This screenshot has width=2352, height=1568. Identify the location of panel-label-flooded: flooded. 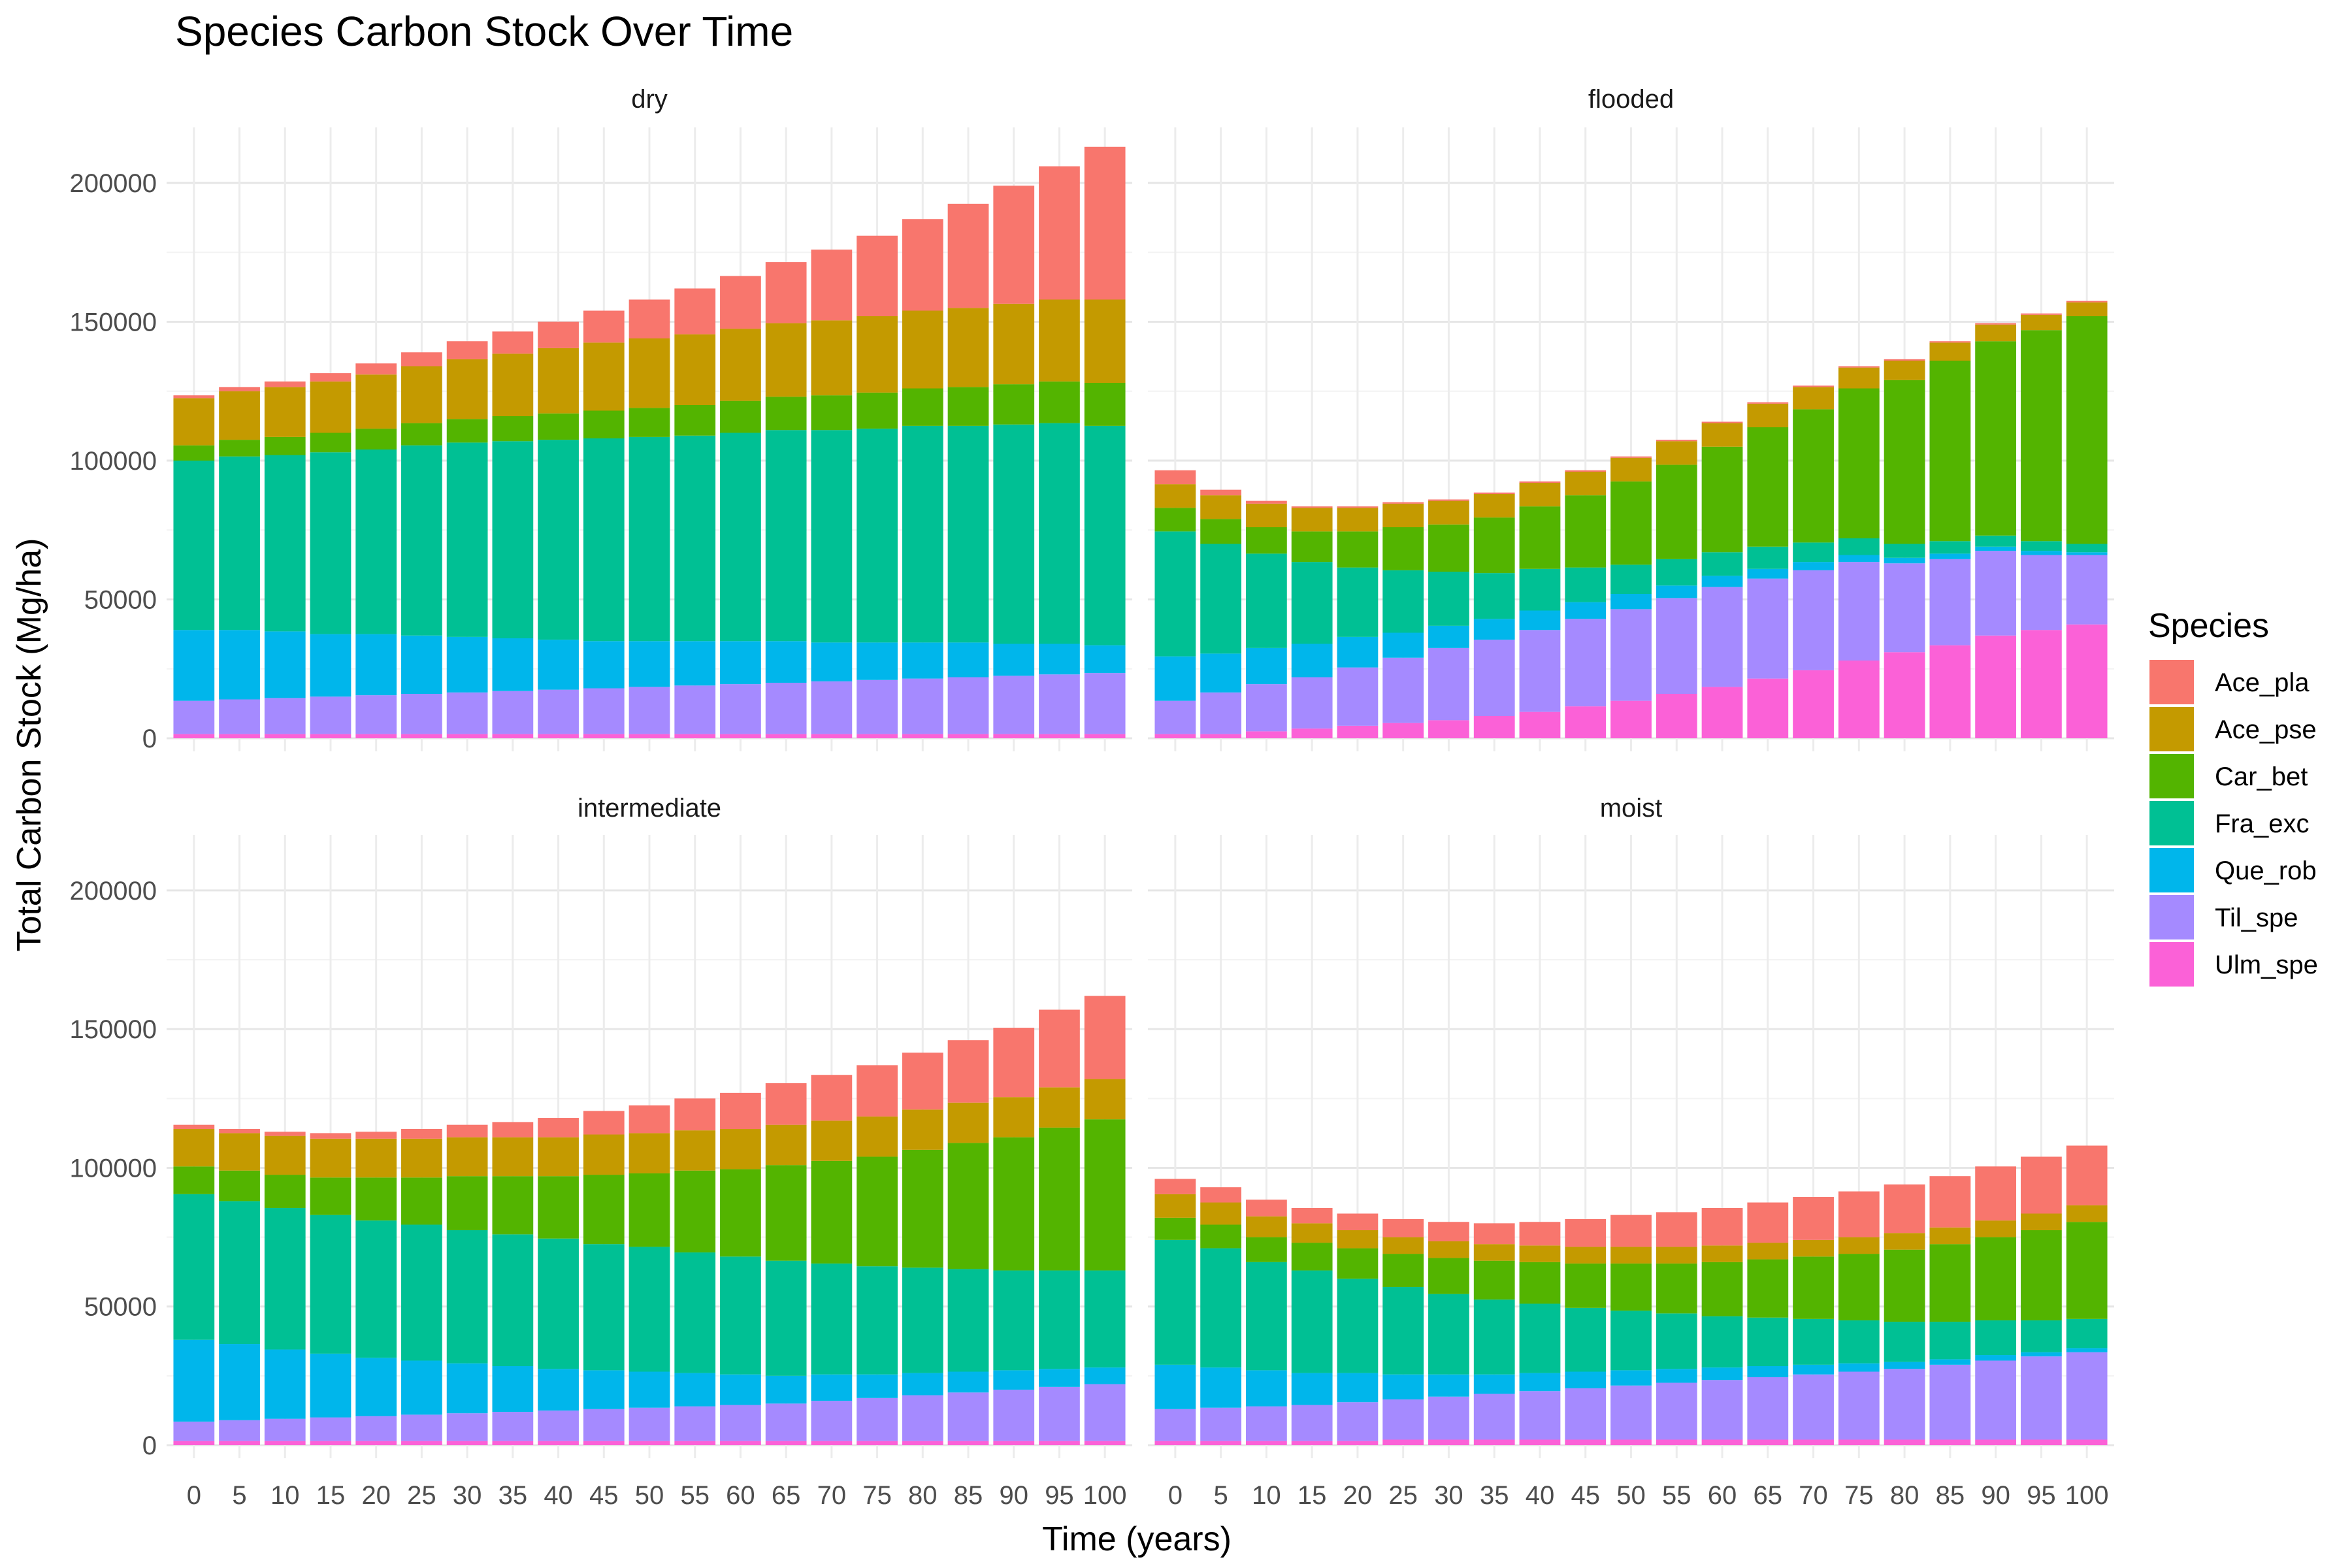
(1631, 99).